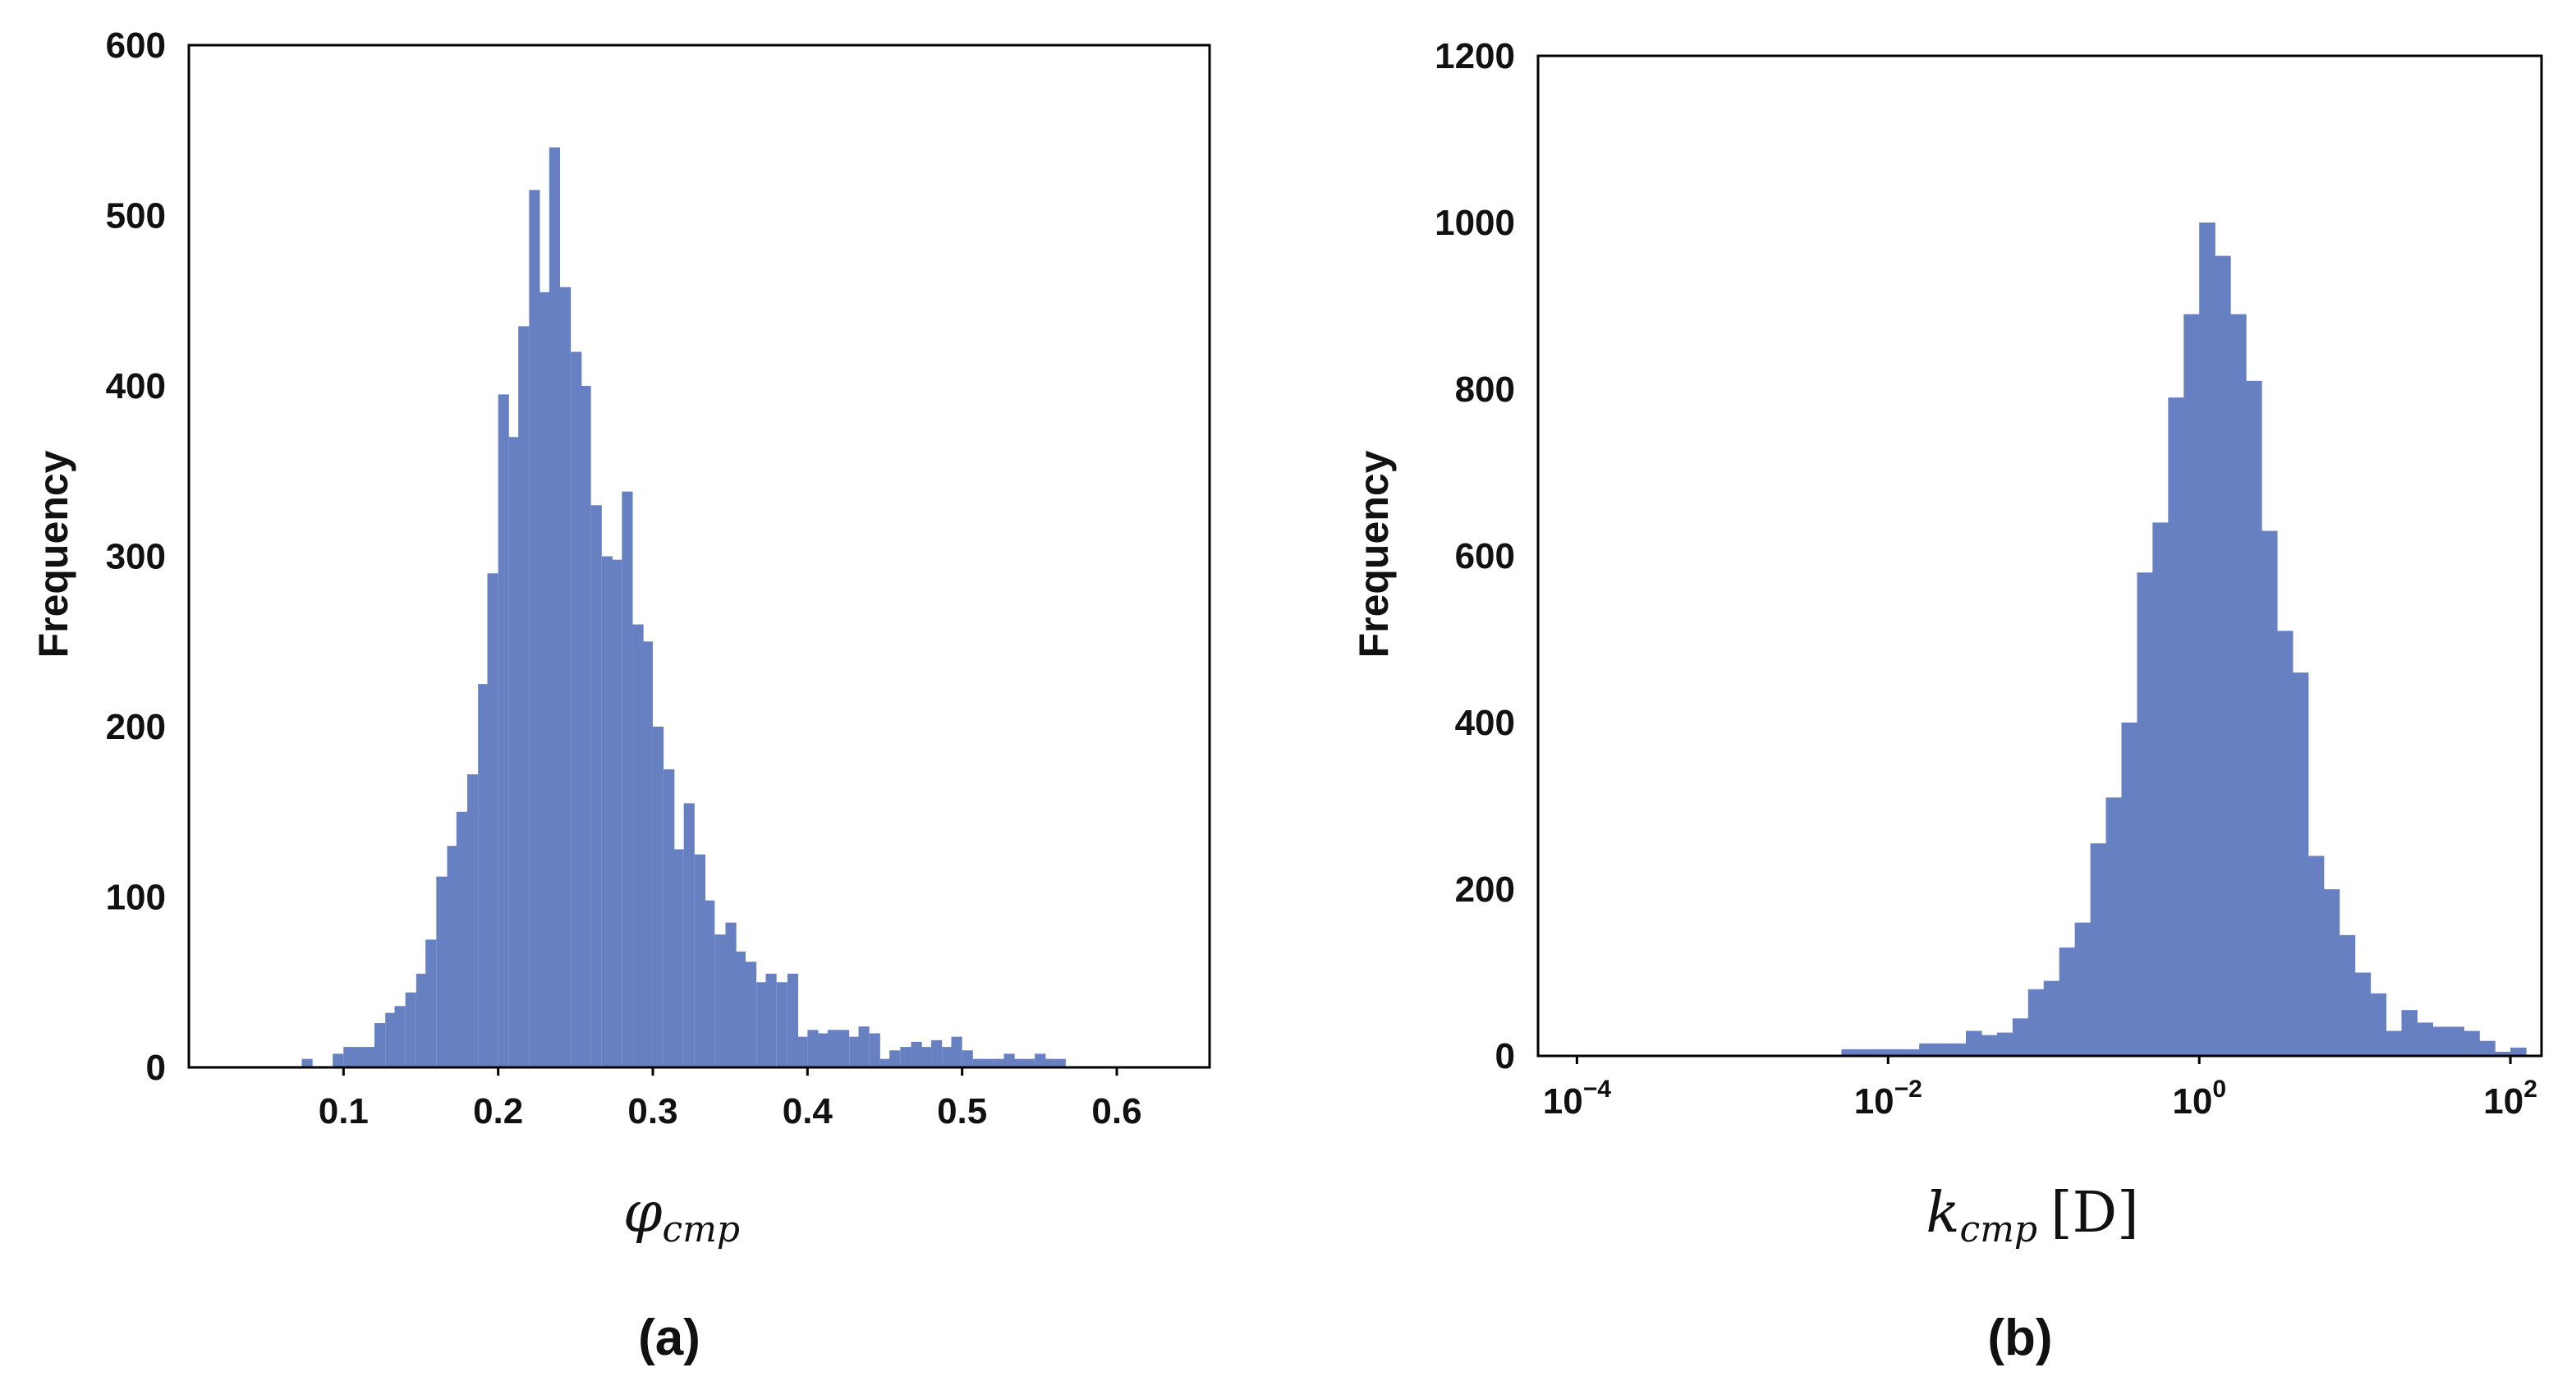  Describe the element at coordinates (53, 554) in the screenshot. I see `y-axis-label-a: Frequency` at that location.